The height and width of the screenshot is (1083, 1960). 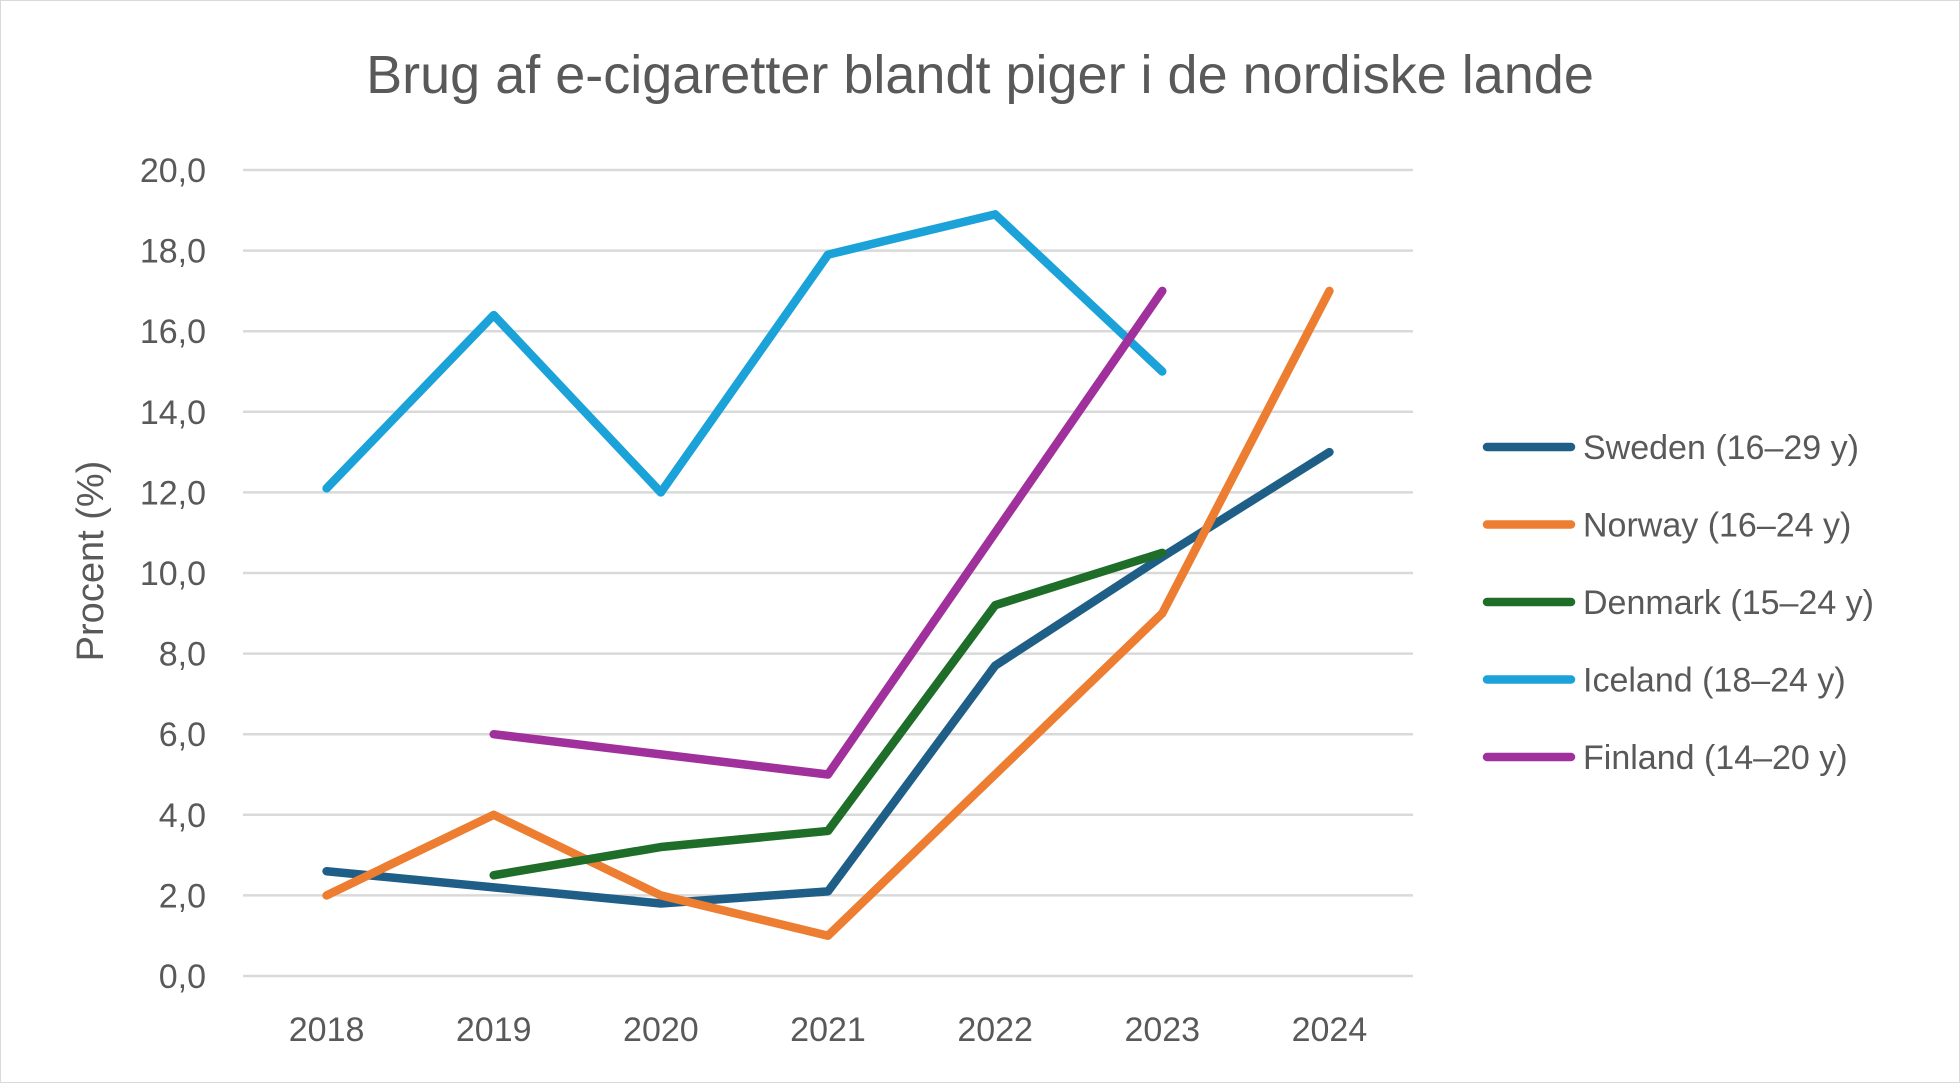 I want to click on y-tick-label: 2,0, so click(x=182, y=896).